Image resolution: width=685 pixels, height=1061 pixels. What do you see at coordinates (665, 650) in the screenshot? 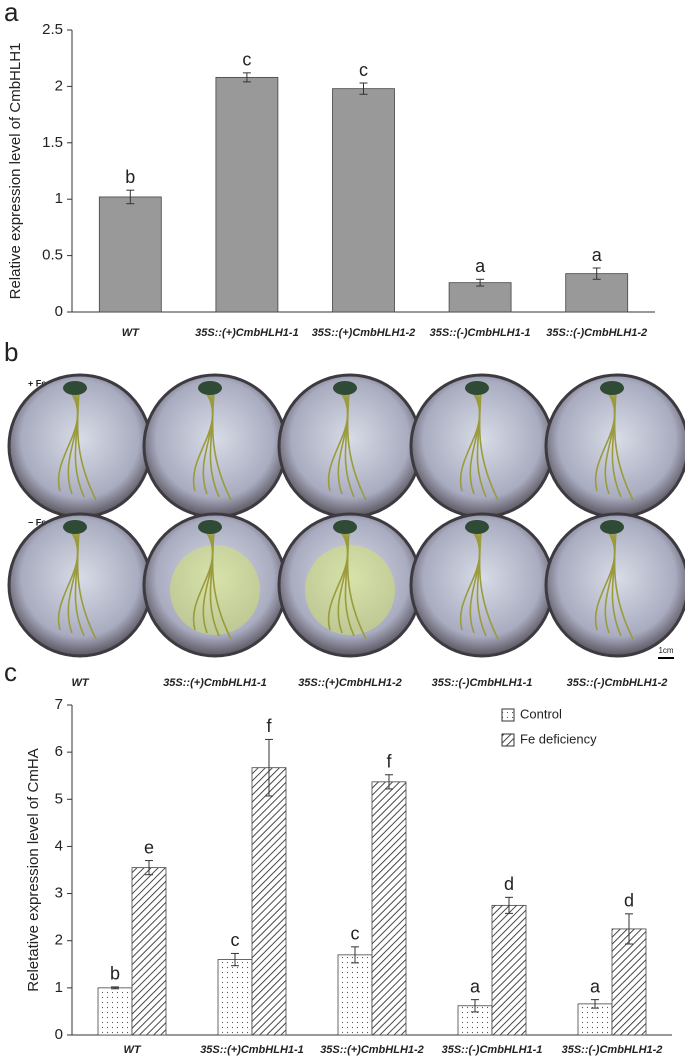
I see `scale-bar-label: 1cm` at bounding box center [665, 650].